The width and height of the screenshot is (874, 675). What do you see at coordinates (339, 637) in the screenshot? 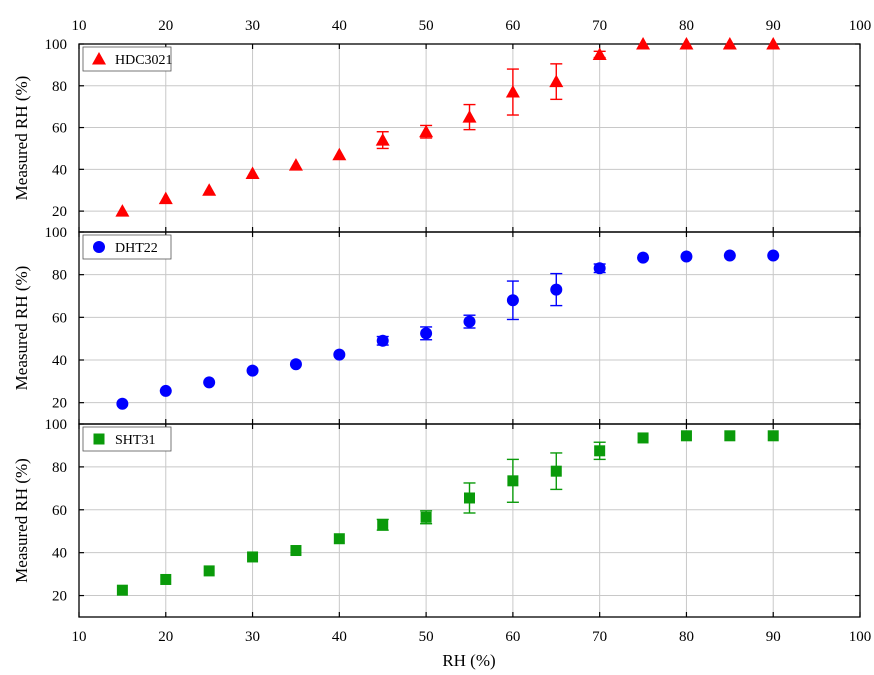
I see `x-tick-label: 40` at bounding box center [339, 637].